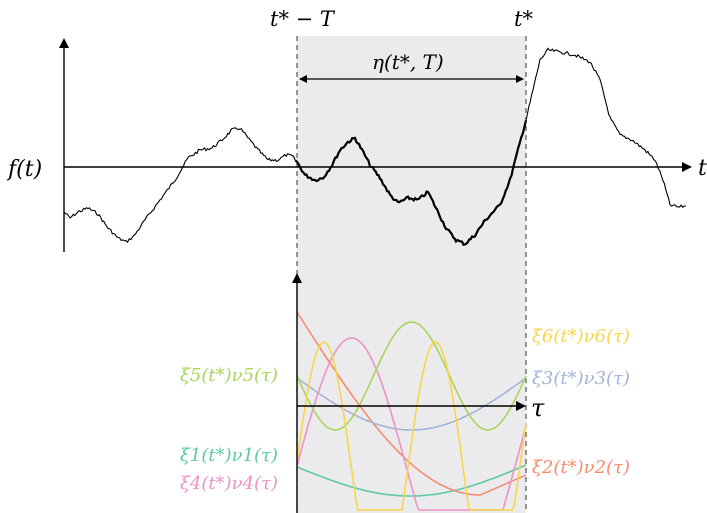 The height and width of the screenshot is (513, 707). Describe the element at coordinates (581, 336) in the screenshot. I see `mode-label-6: ξ6(t*)ν6(τ)` at that location.